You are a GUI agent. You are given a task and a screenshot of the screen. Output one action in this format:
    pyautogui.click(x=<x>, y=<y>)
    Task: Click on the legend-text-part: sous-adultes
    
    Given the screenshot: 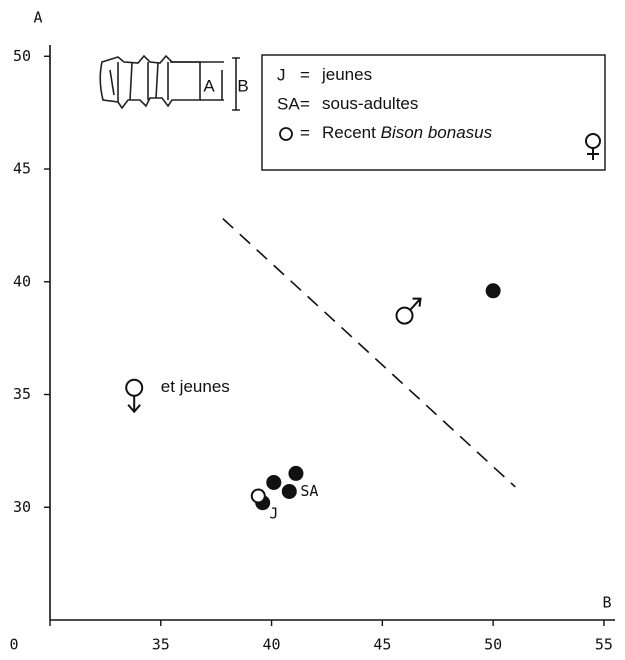 What is the action you would take?
    pyautogui.click(x=370, y=103)
    